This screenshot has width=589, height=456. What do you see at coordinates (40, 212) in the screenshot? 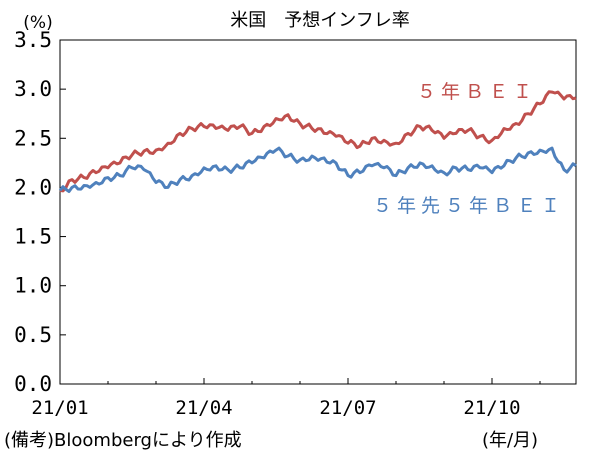
I see `y-axis: 0.0 0.5 1.0 1.5 2.0 2.5 3.0 3.5` at bounding box center [40, 212].